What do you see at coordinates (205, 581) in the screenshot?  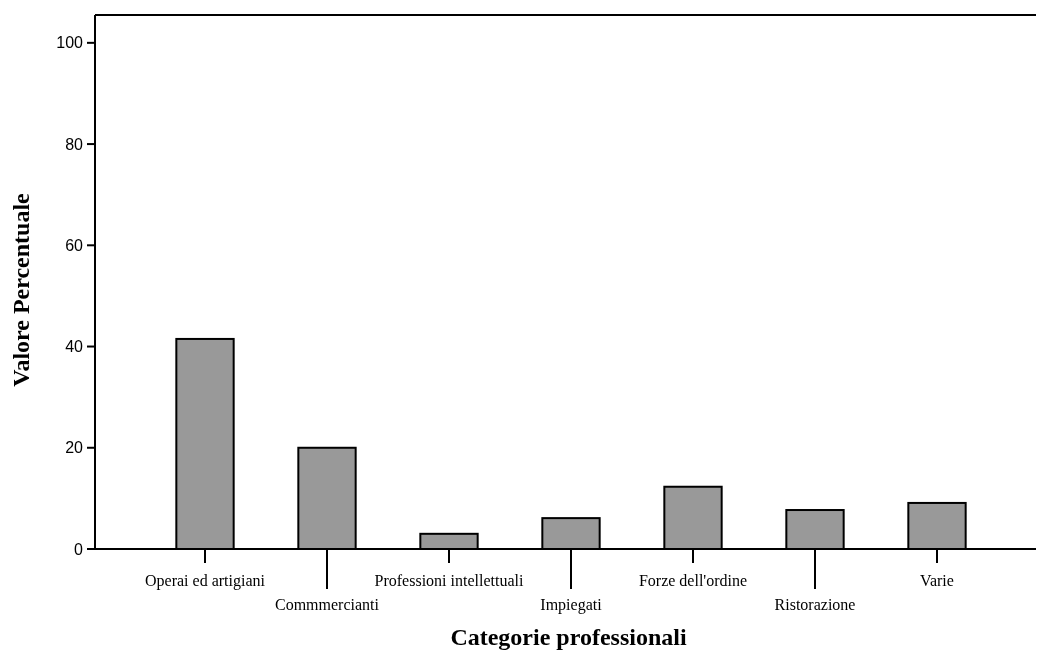 I see `x-tick-label: Operai ed artigiani` at bounding box center [205, 581].